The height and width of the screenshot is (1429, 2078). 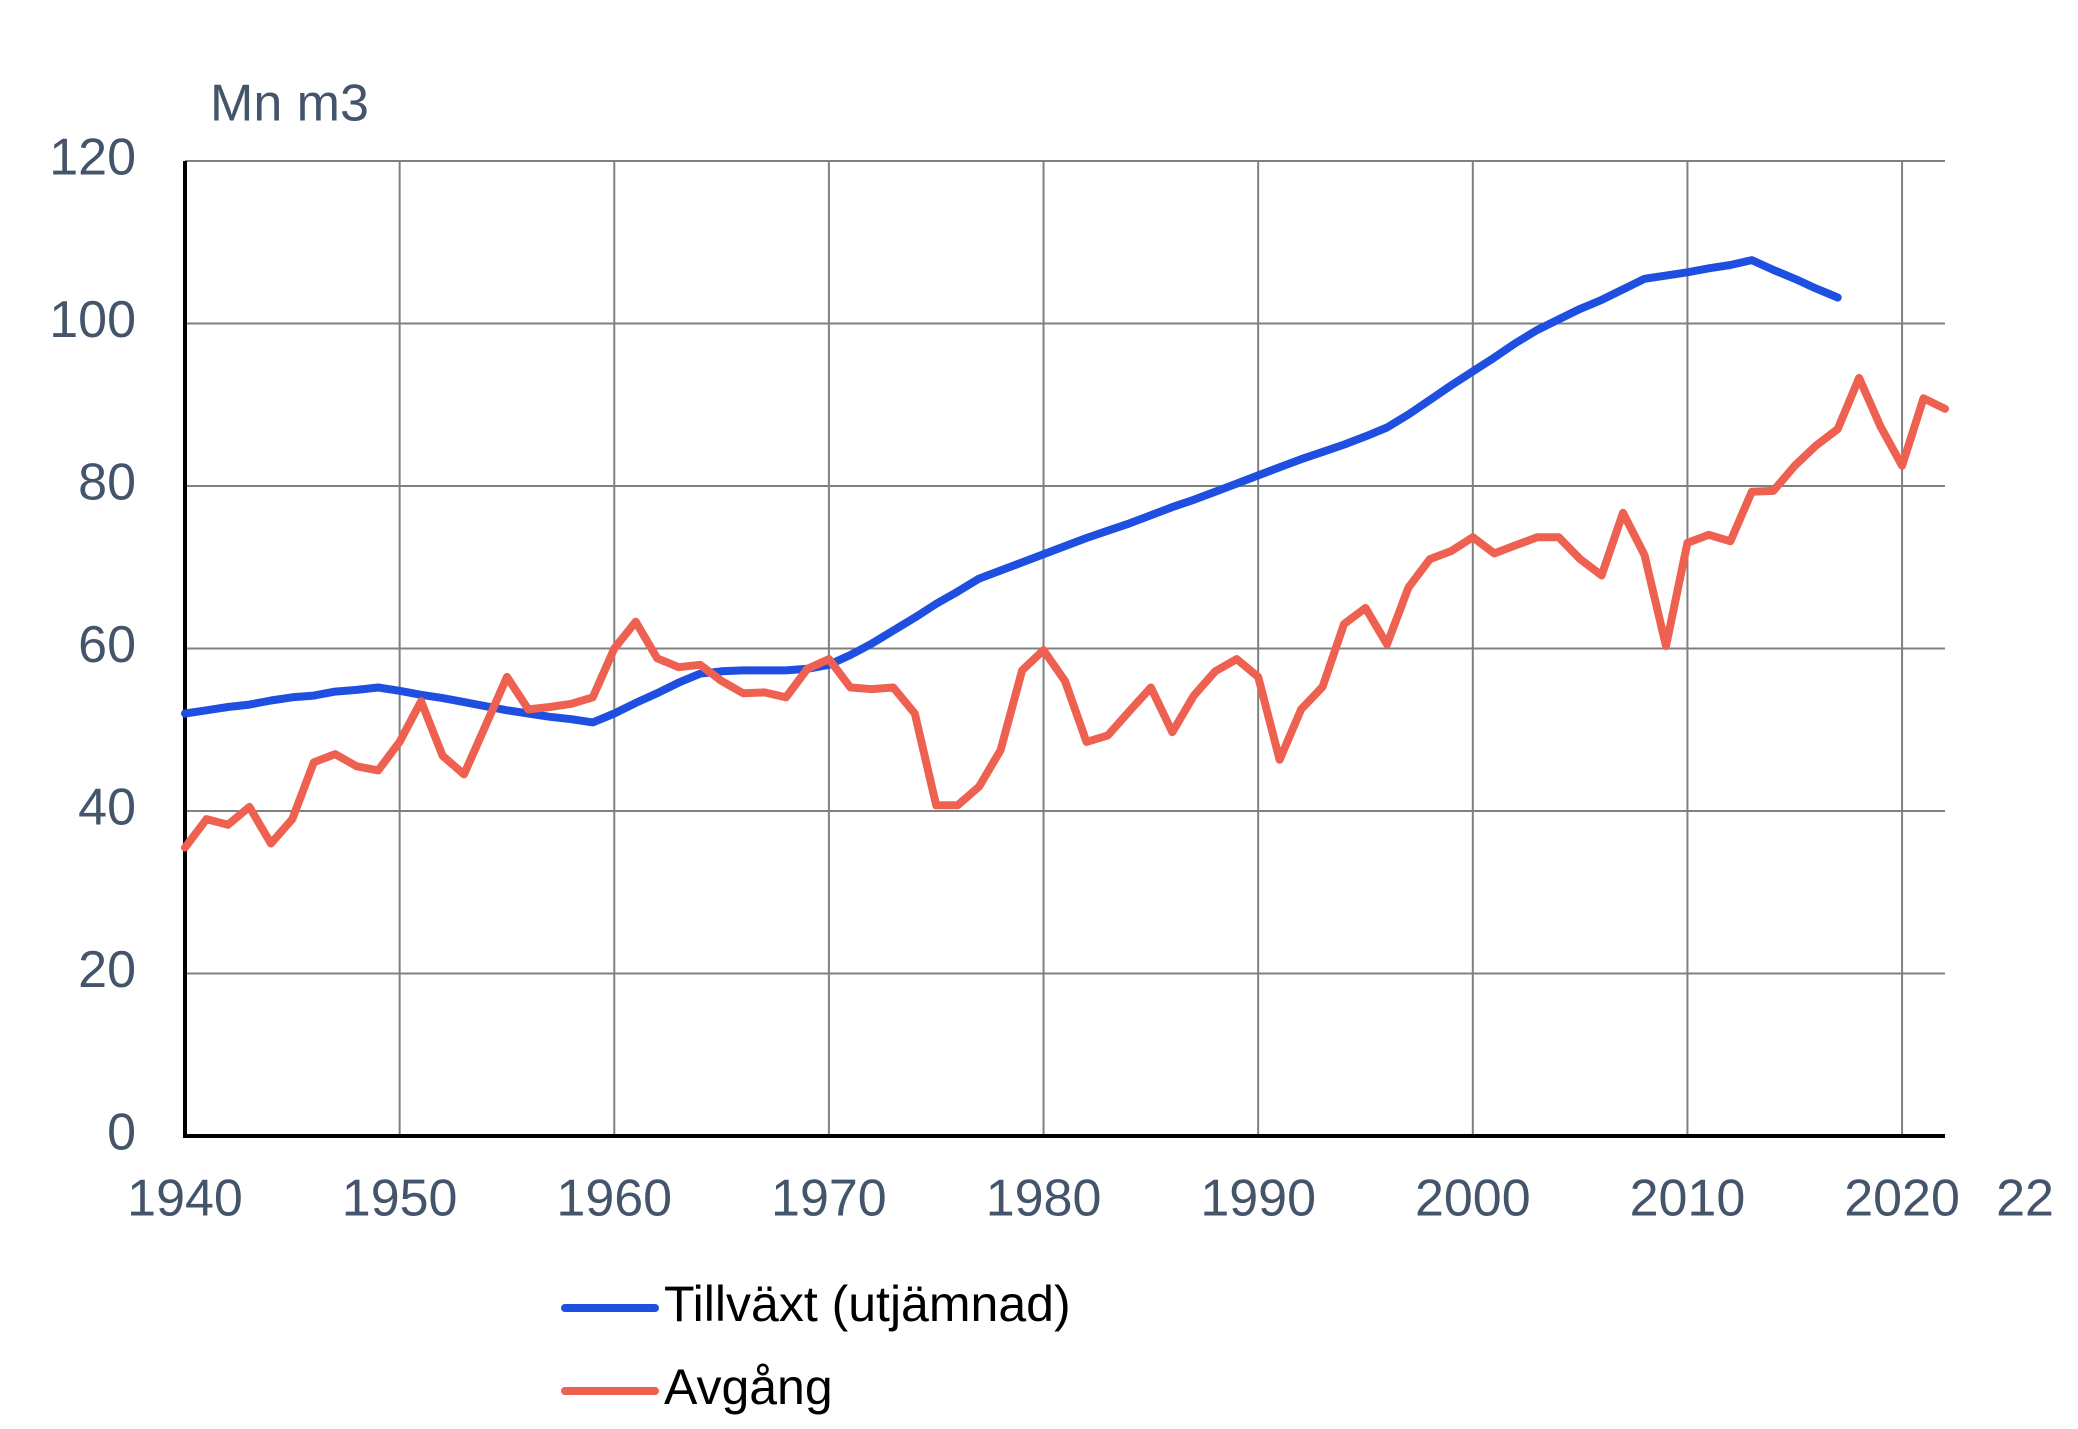 I want to click on x-tick-label: 1990, so click(x=1258, y=1199).